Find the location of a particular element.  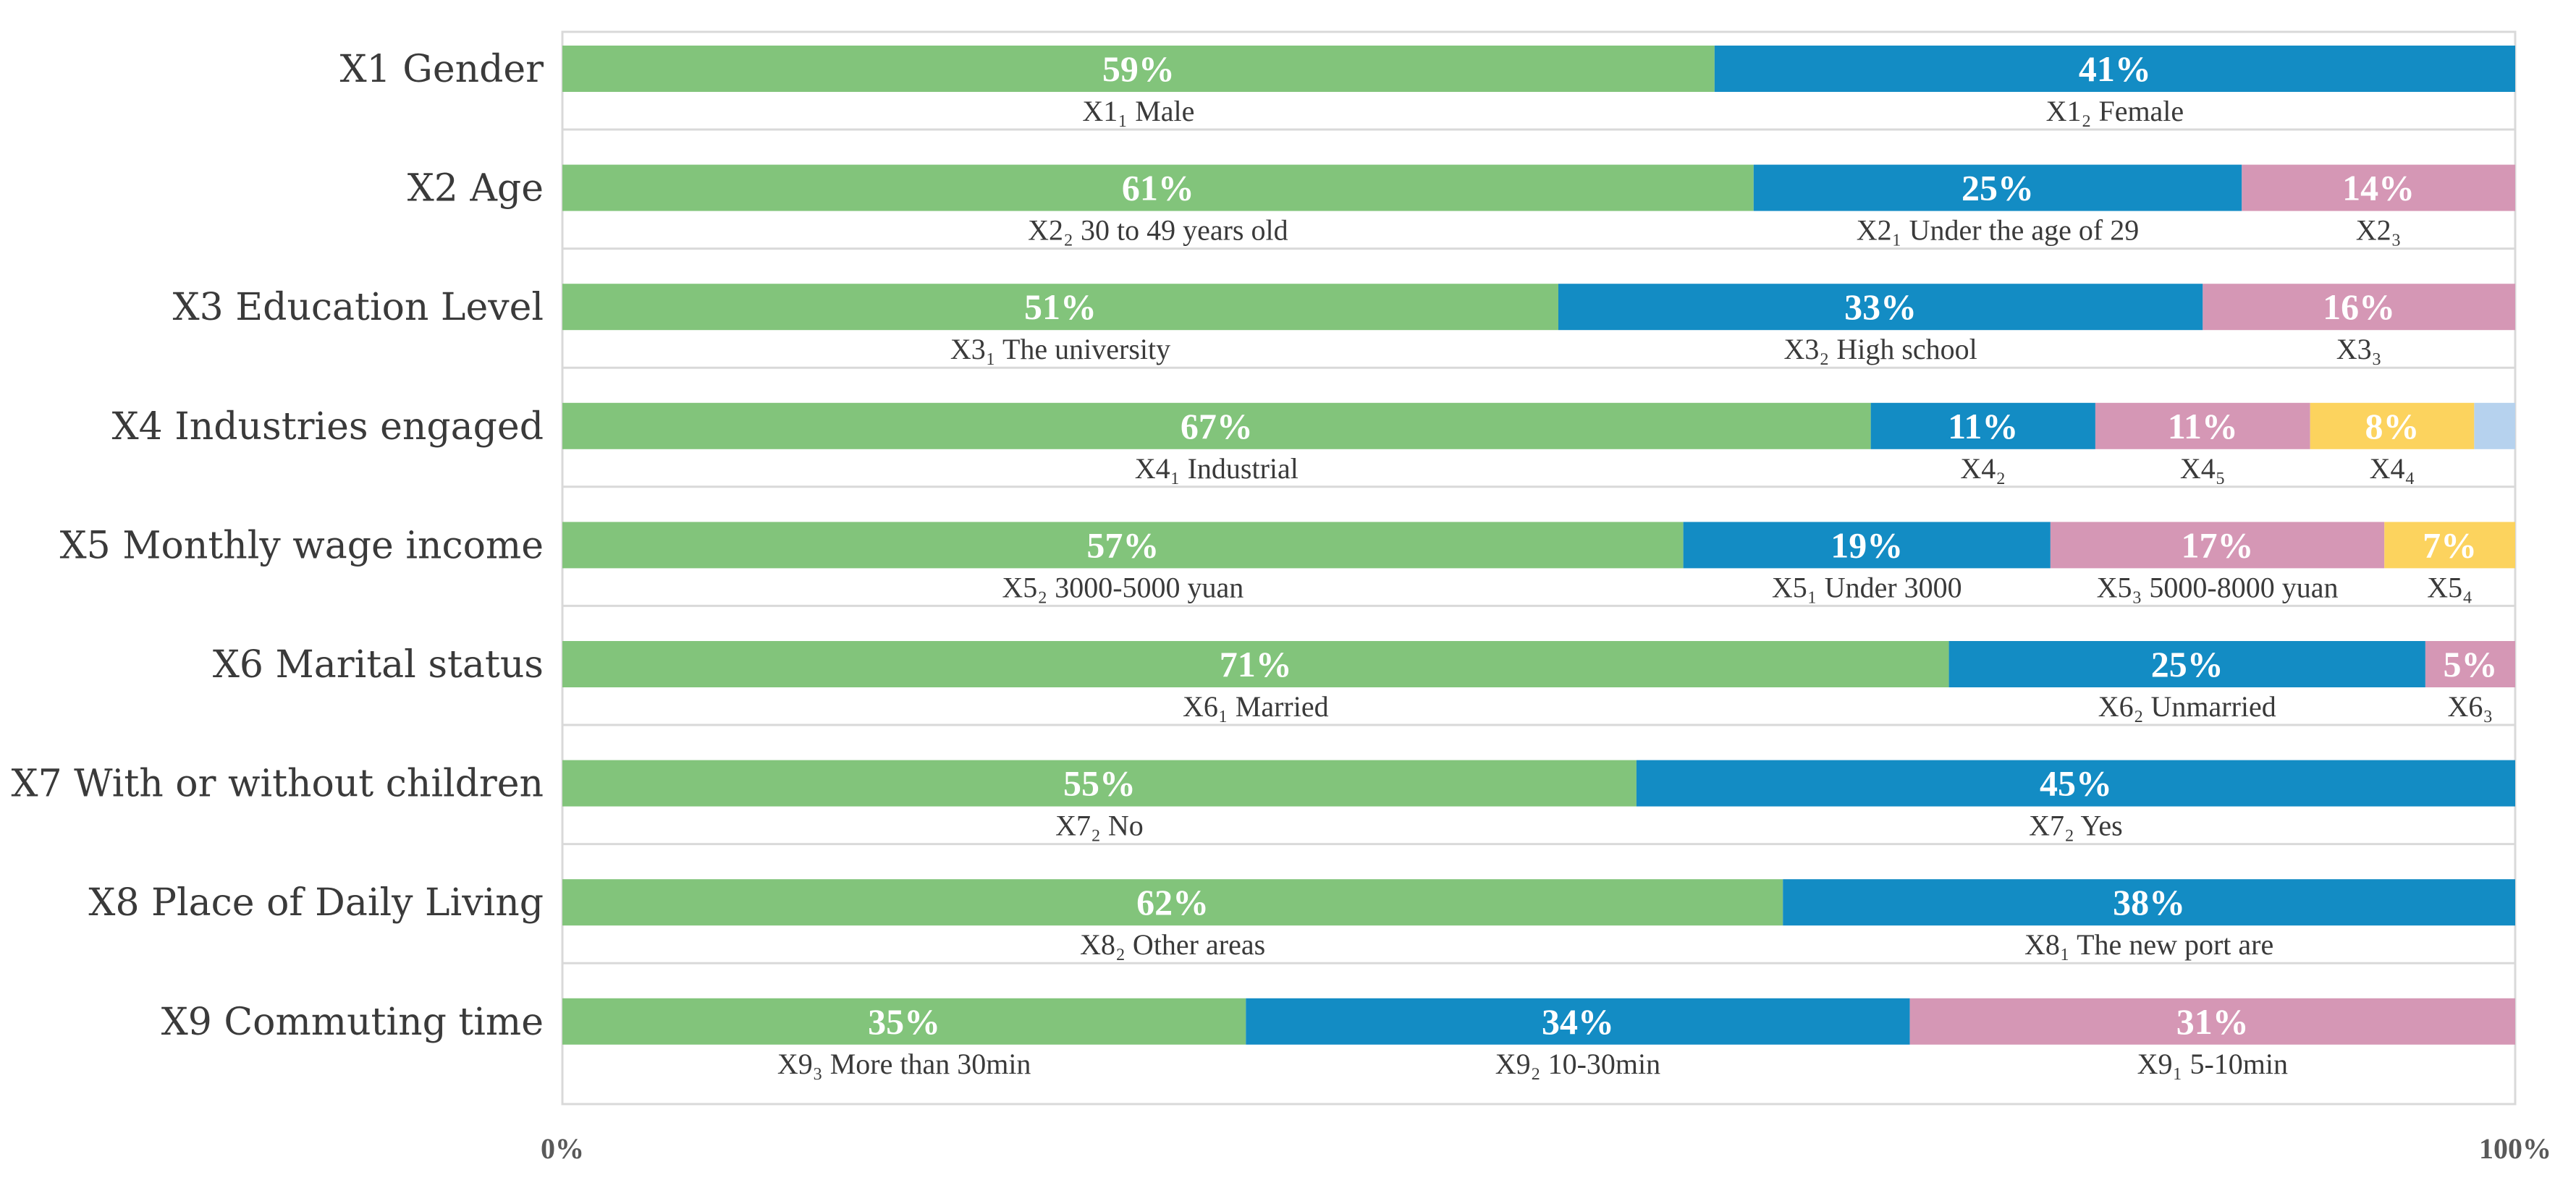

segment-name-label: X2₃ is located at coordinates (2379, 230).